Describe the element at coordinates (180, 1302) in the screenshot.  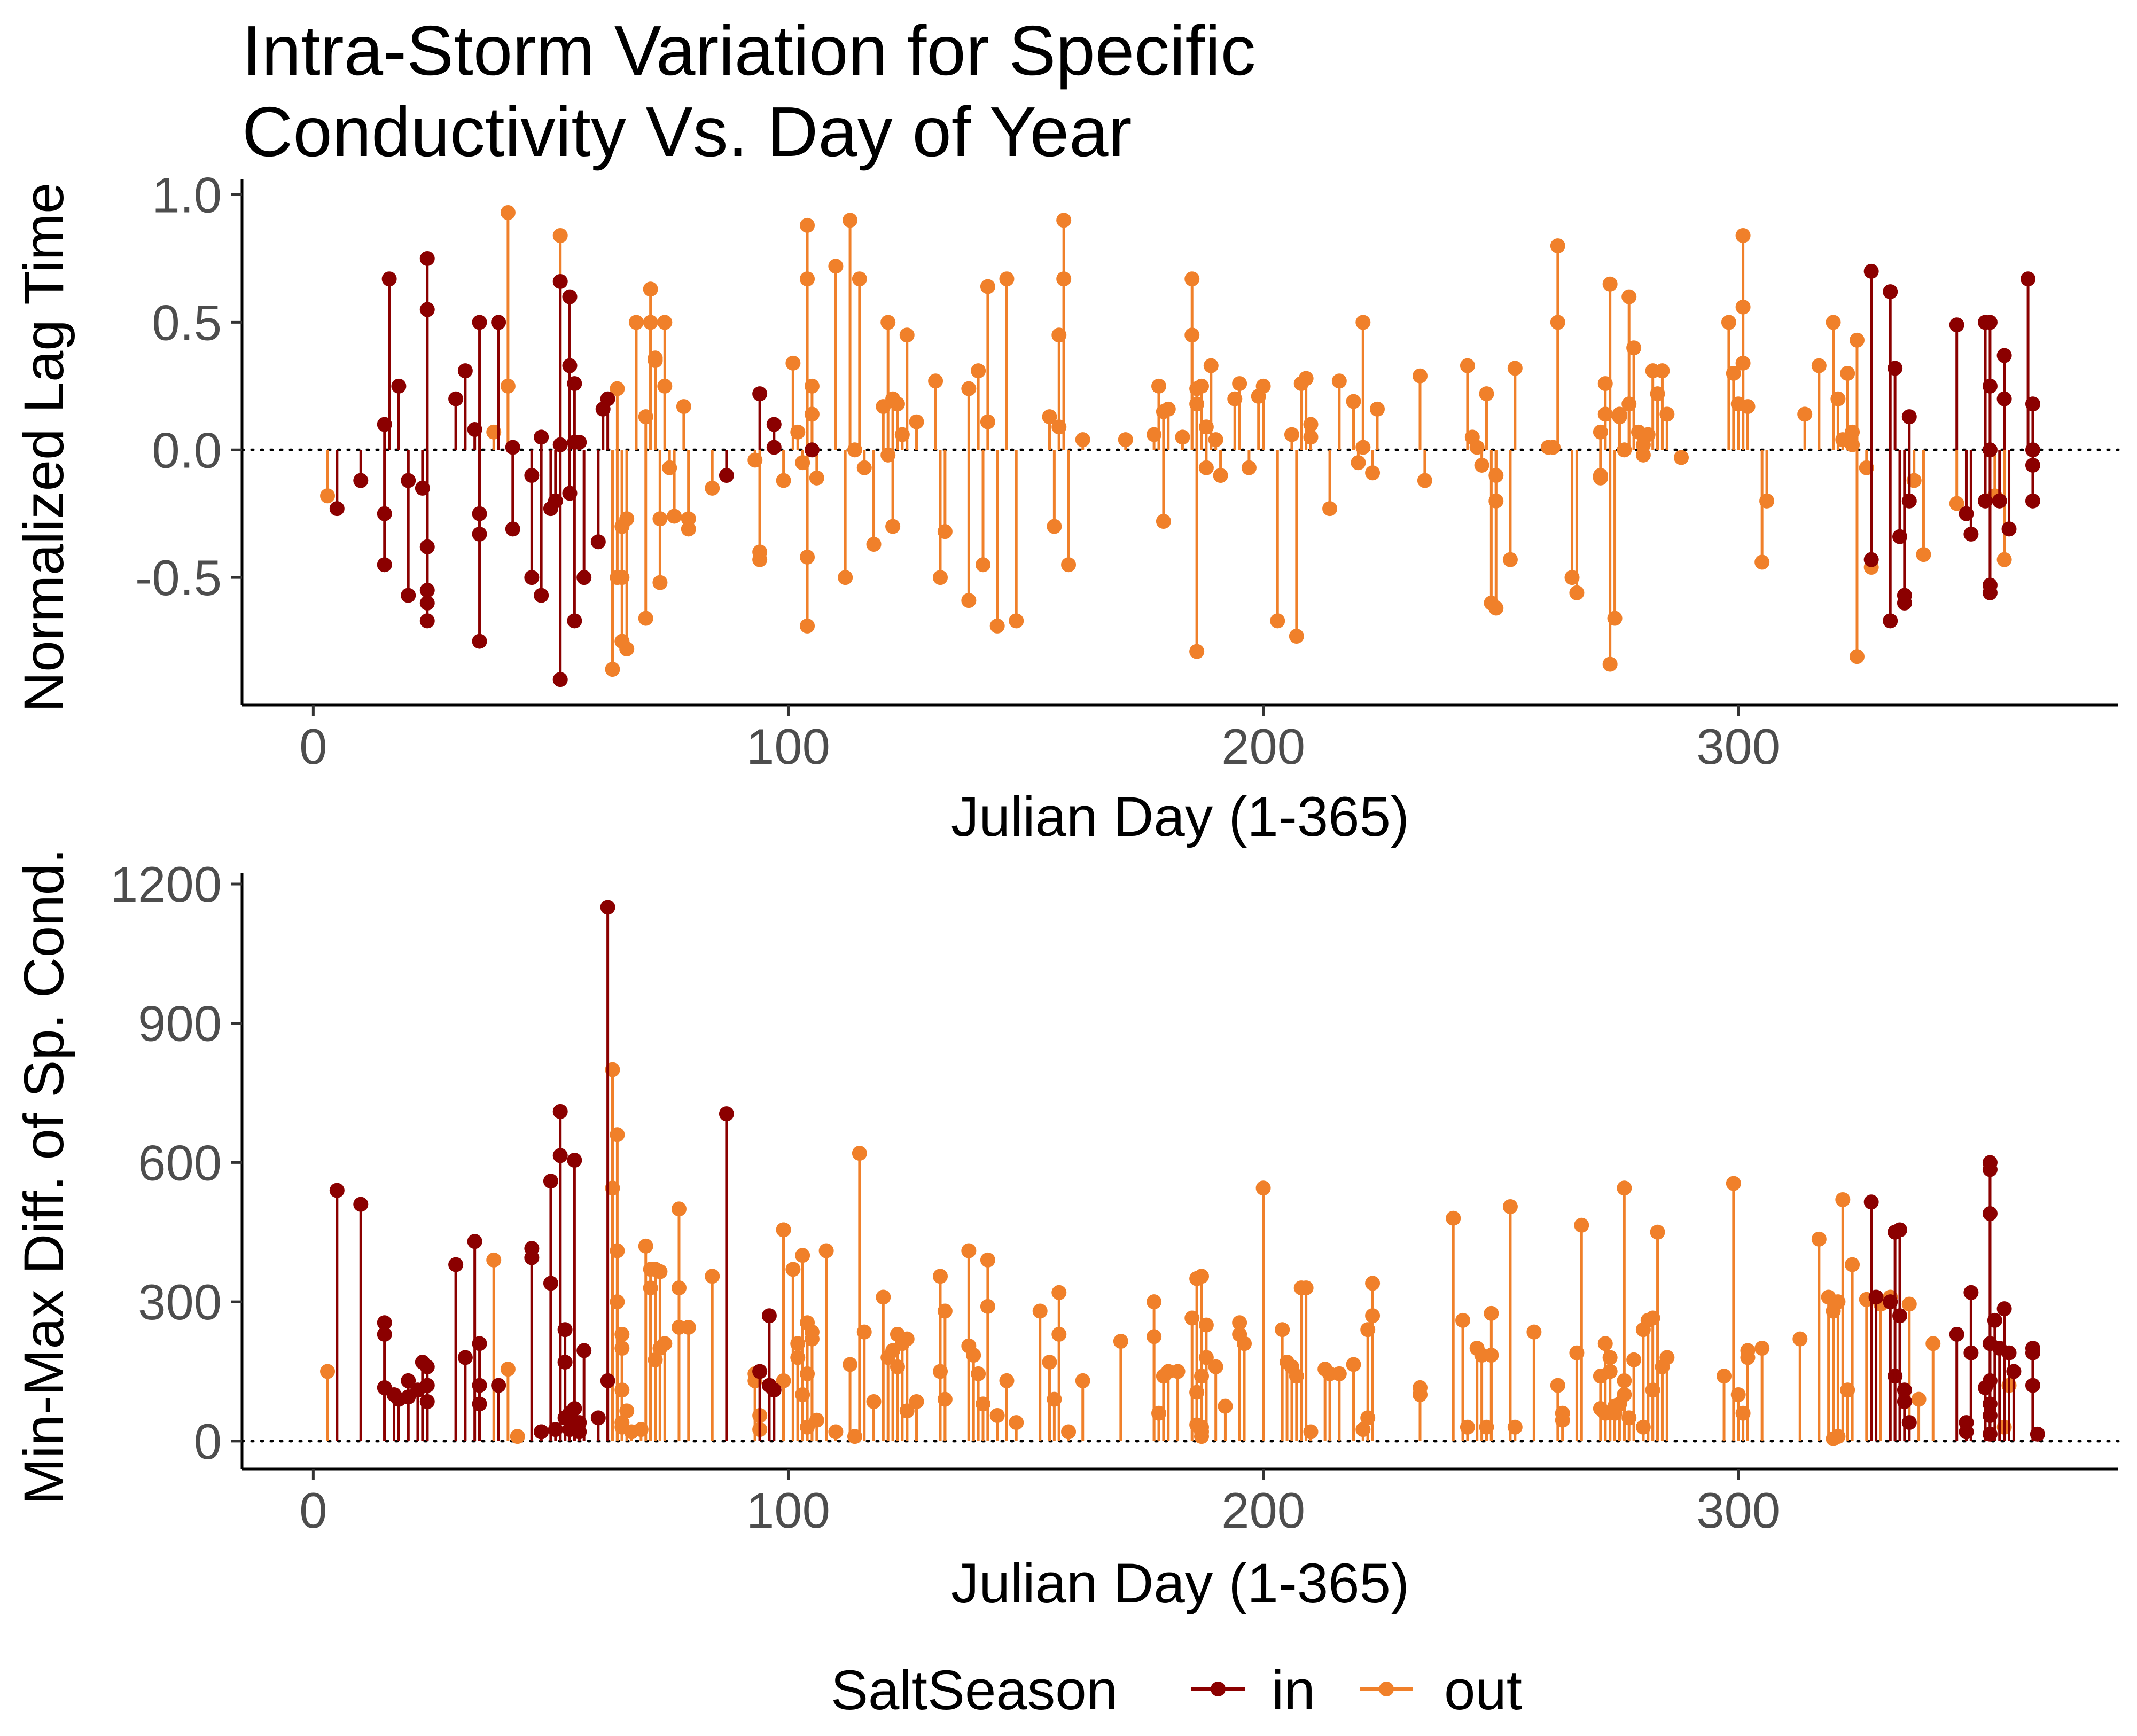
I see `y-tick-label: 300` at that location.